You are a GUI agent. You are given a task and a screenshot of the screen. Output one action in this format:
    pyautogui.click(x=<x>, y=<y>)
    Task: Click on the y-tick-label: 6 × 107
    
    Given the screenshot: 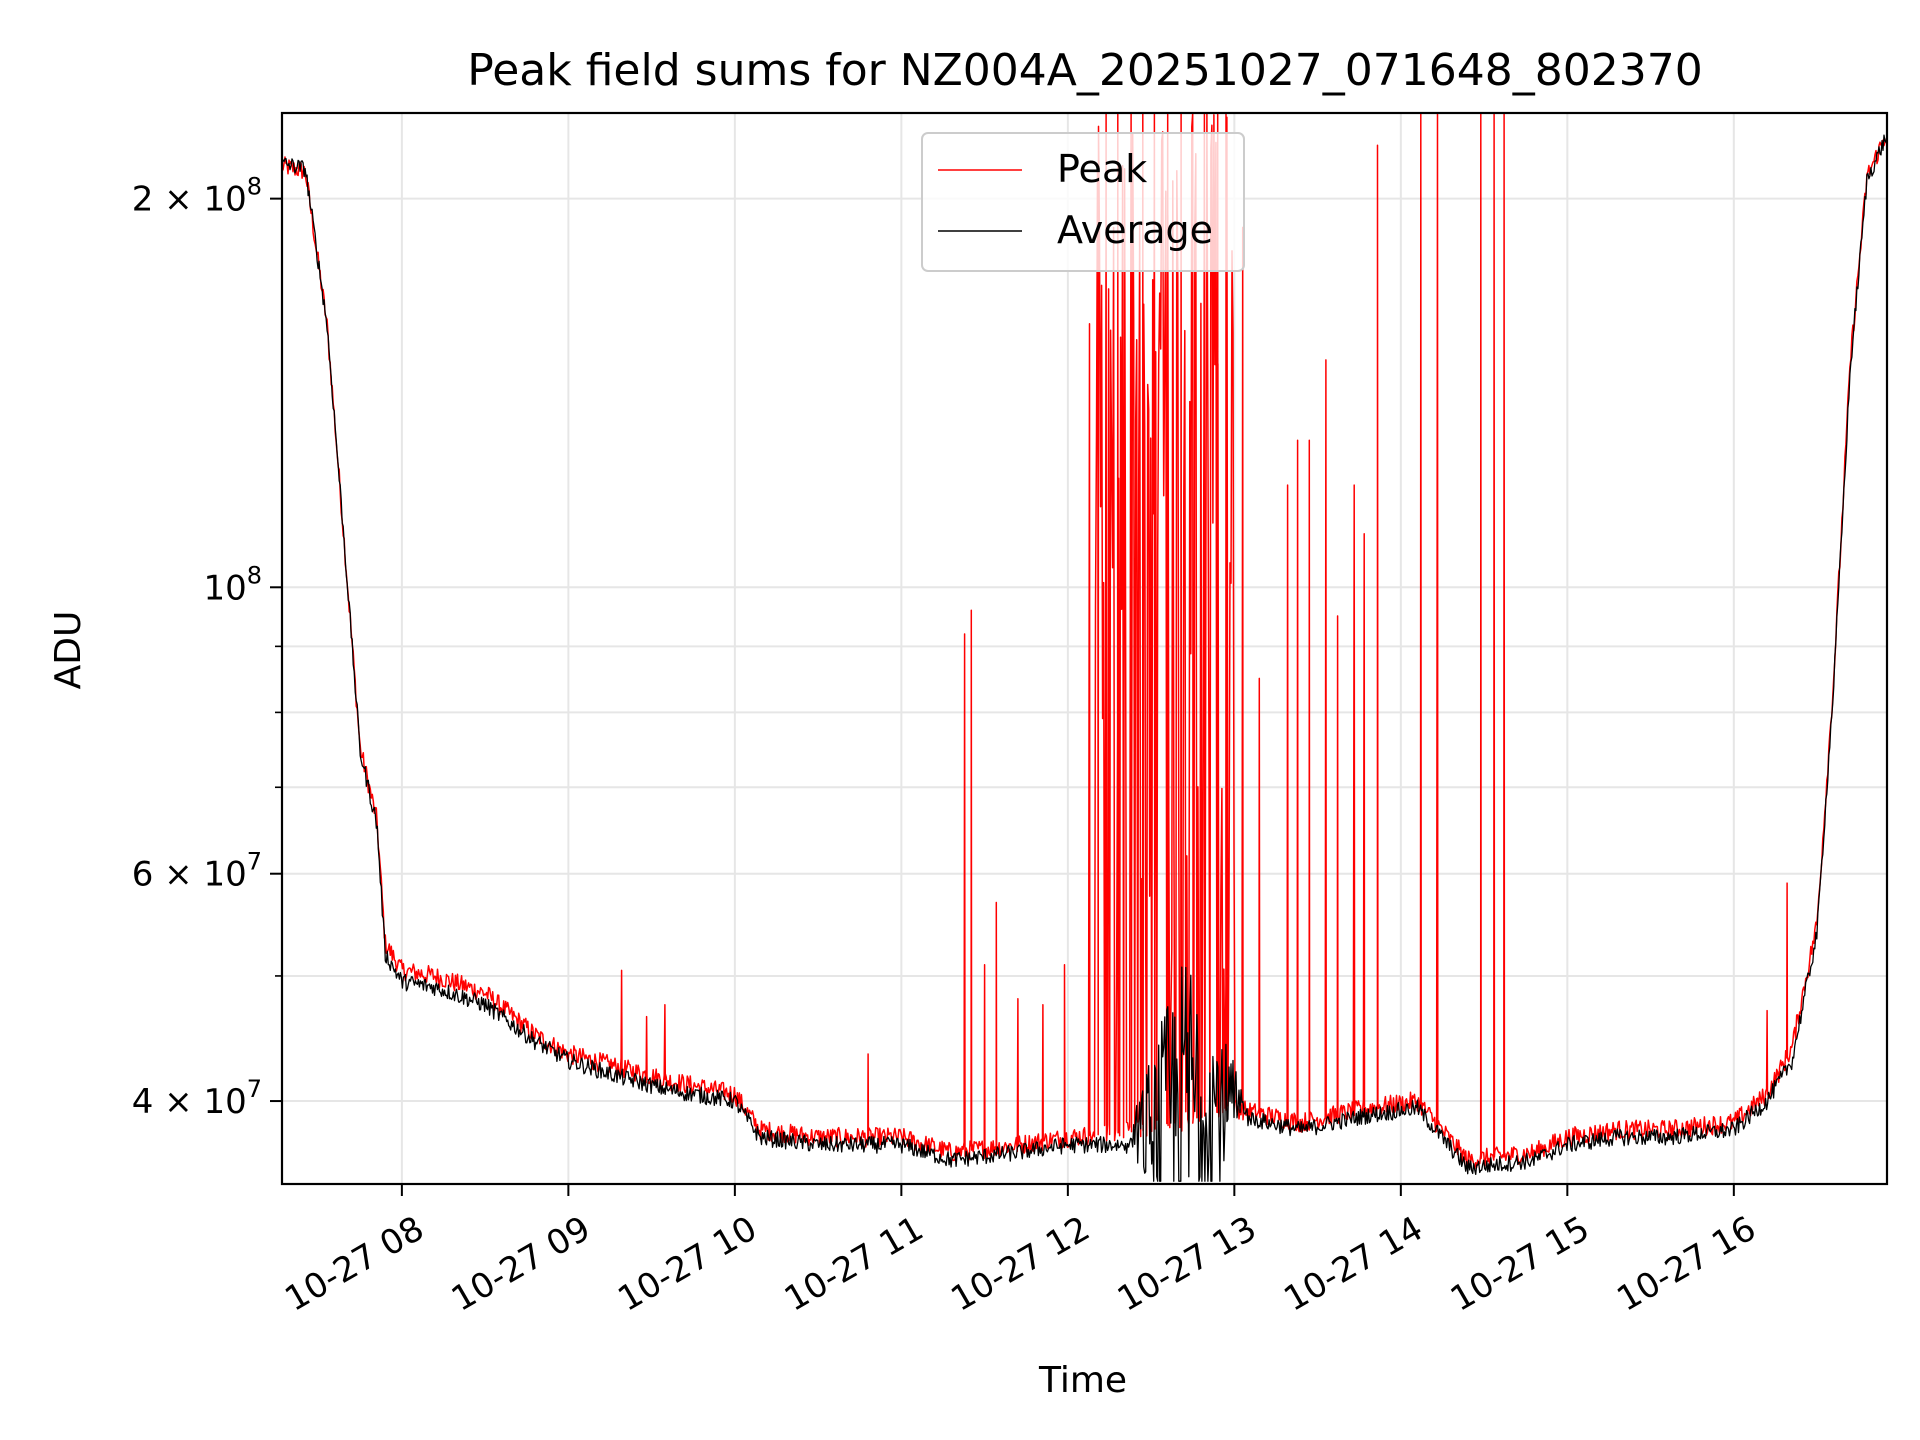 What is the action you would take?
    pyautogui.click(x=197, y=871)
    